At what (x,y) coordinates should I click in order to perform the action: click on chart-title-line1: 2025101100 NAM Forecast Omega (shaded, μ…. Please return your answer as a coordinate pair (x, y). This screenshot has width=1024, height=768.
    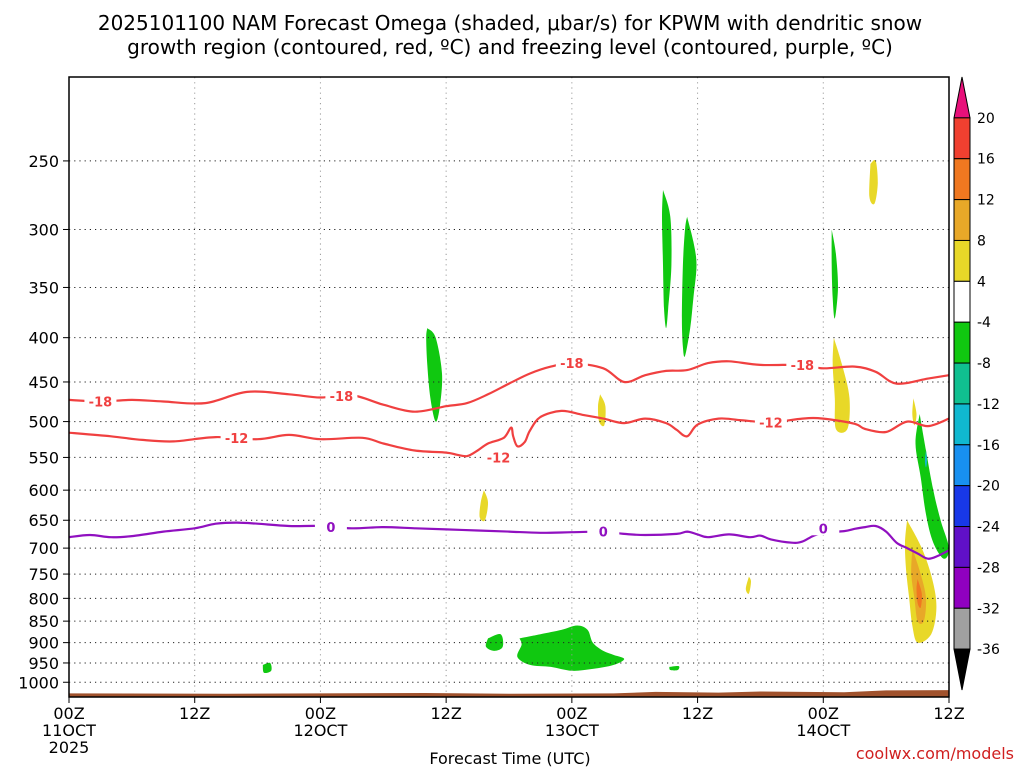
    Looking at the image, I should click on (510, 23).